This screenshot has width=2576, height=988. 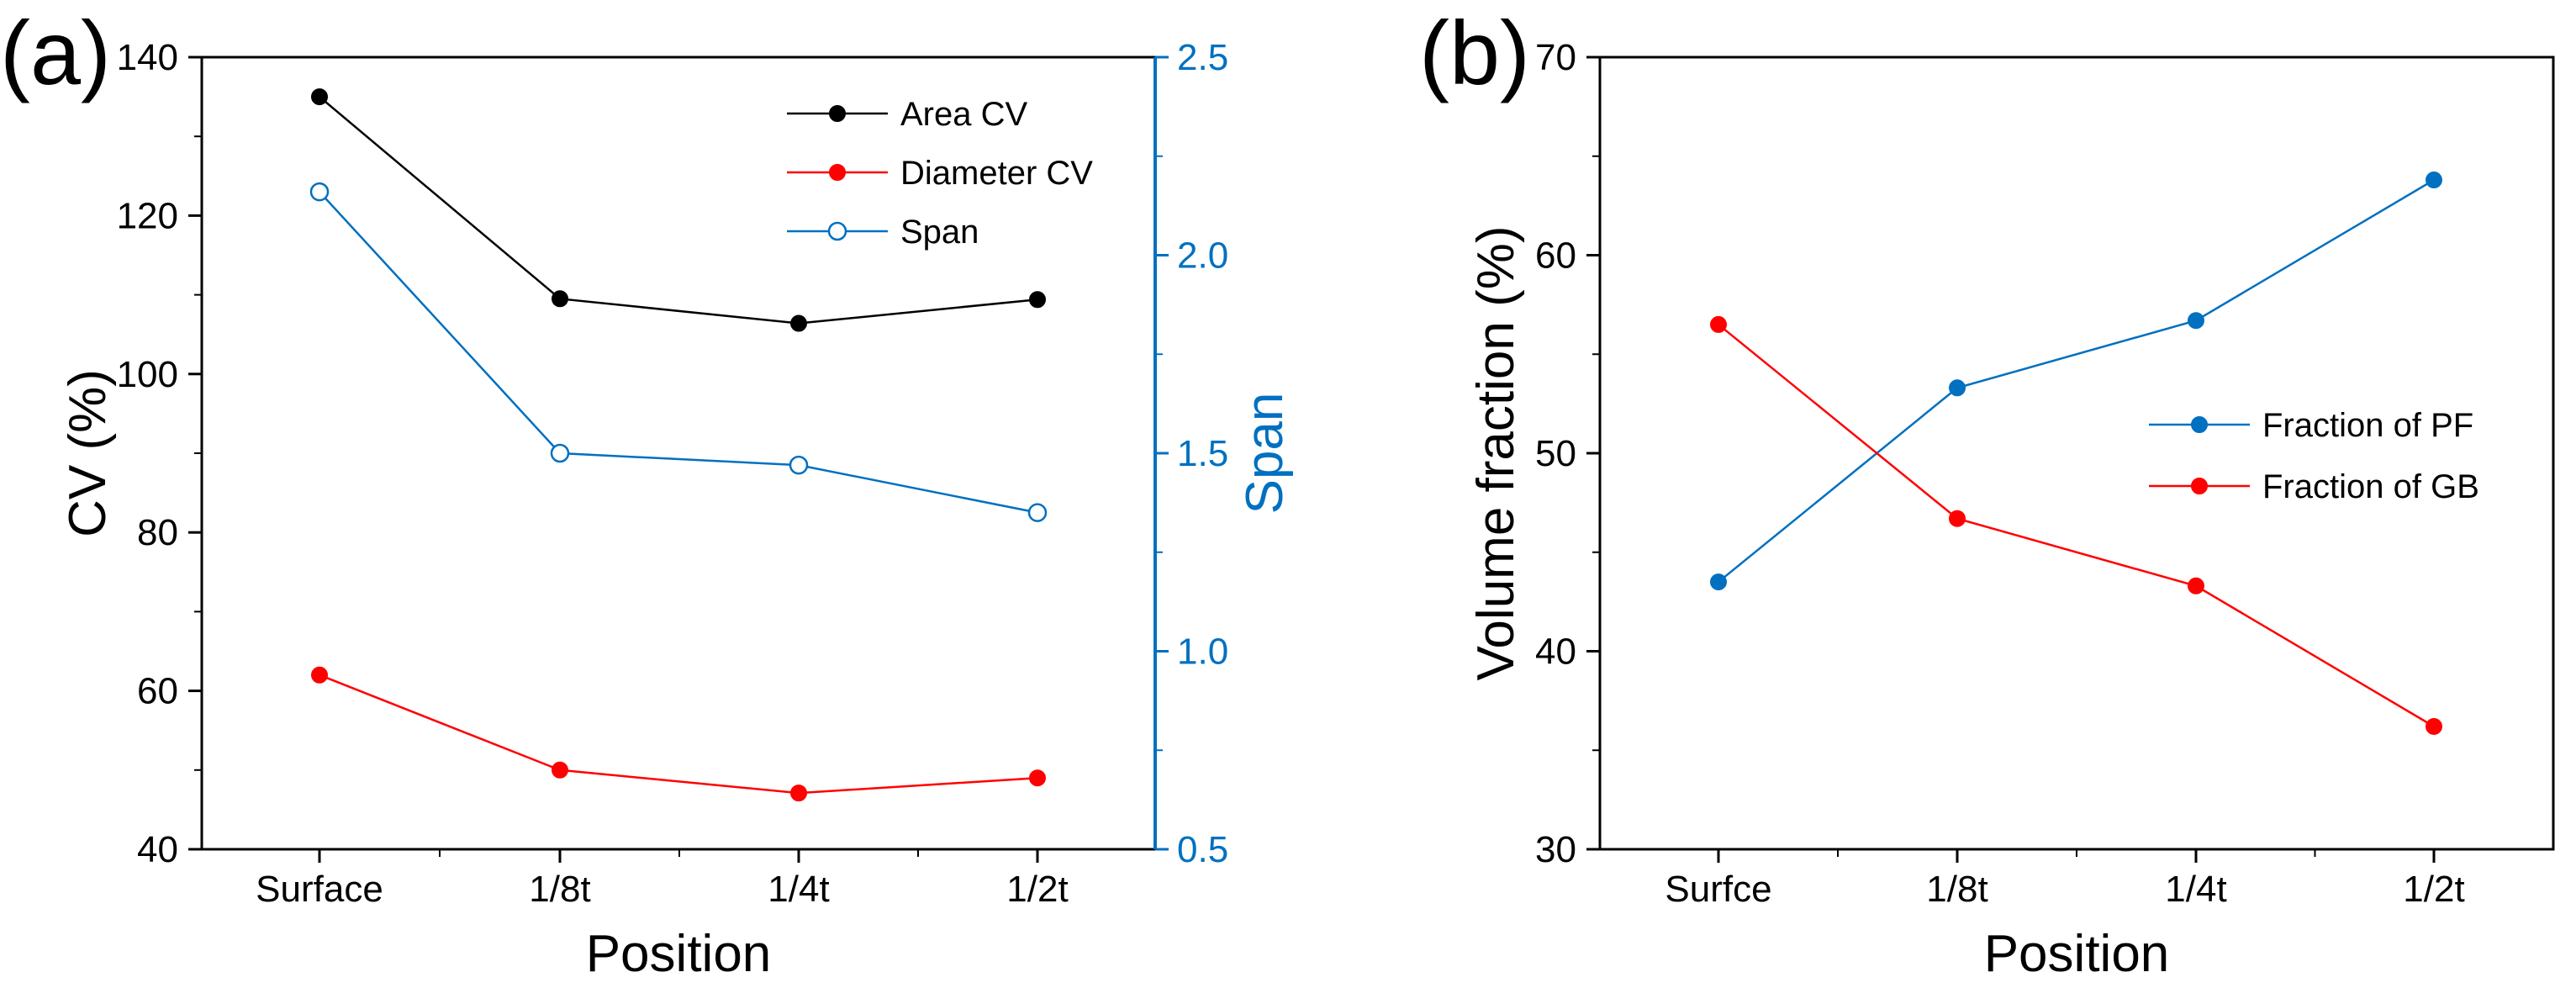 I want to click on legend-marker-fraction-of-pf, so click(x=2199, y=424).